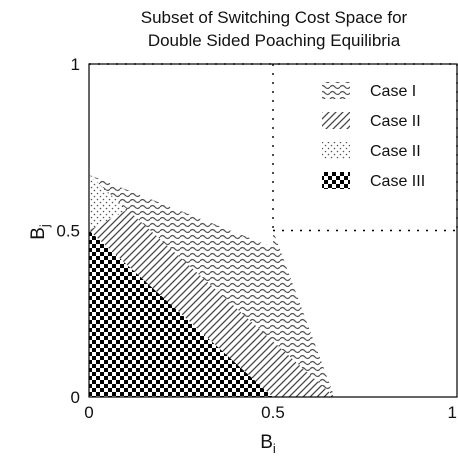  What do you see at coordinates (452, 412) in the screenshot?
I see `x-tick-label: 1` at bounding box center [452, 412].